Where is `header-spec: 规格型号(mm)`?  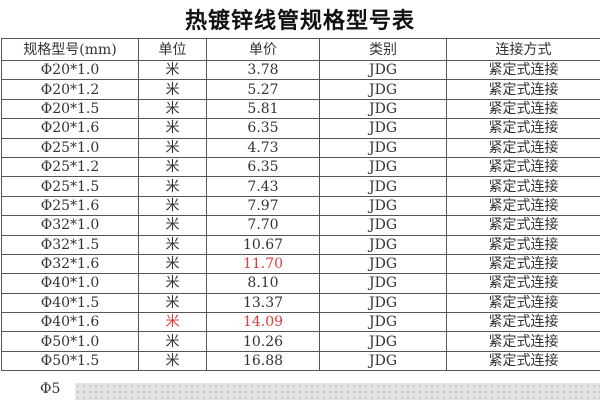
header-spec: 规格型号(mm) is located at coordinates (70, 49).